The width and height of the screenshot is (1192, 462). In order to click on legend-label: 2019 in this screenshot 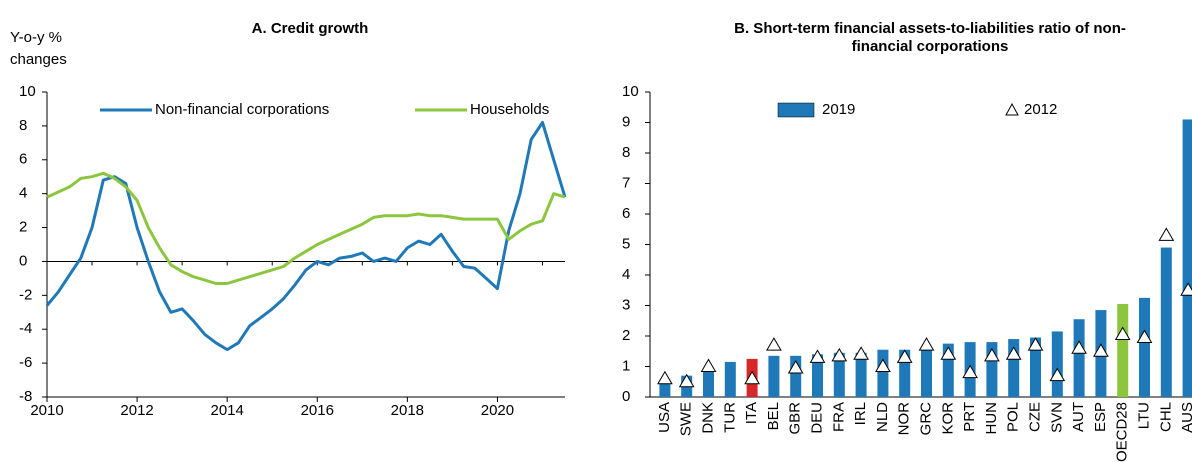, I will do `click(838, 109)`.